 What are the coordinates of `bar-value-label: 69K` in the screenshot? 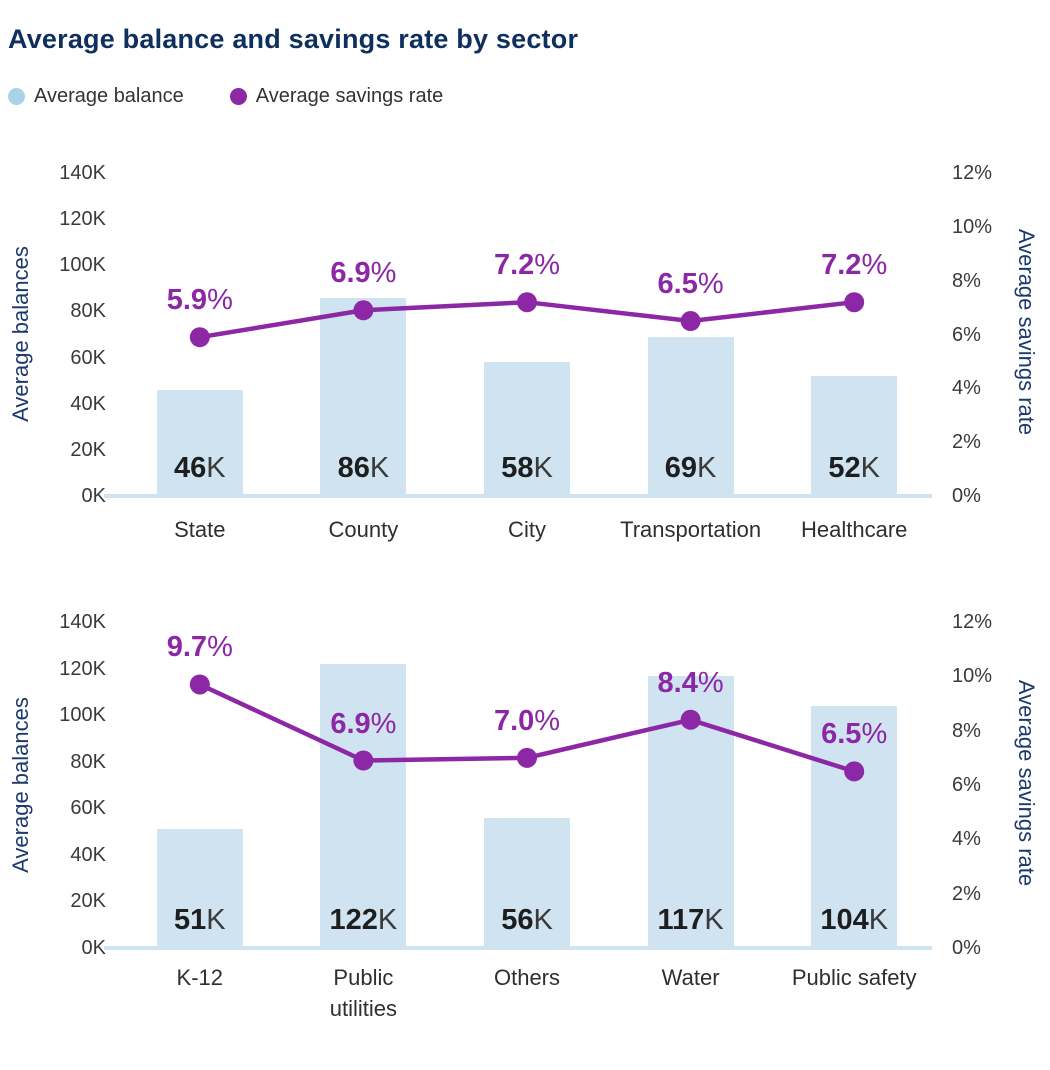 It's located at (691, 468).